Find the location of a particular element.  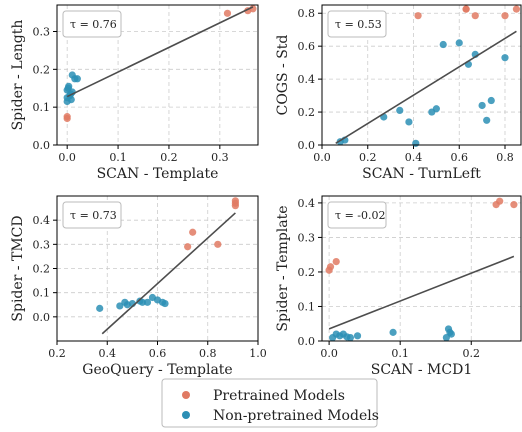

x-axis-label: SCAN - MCD1 is located at coordinates (421, 370).